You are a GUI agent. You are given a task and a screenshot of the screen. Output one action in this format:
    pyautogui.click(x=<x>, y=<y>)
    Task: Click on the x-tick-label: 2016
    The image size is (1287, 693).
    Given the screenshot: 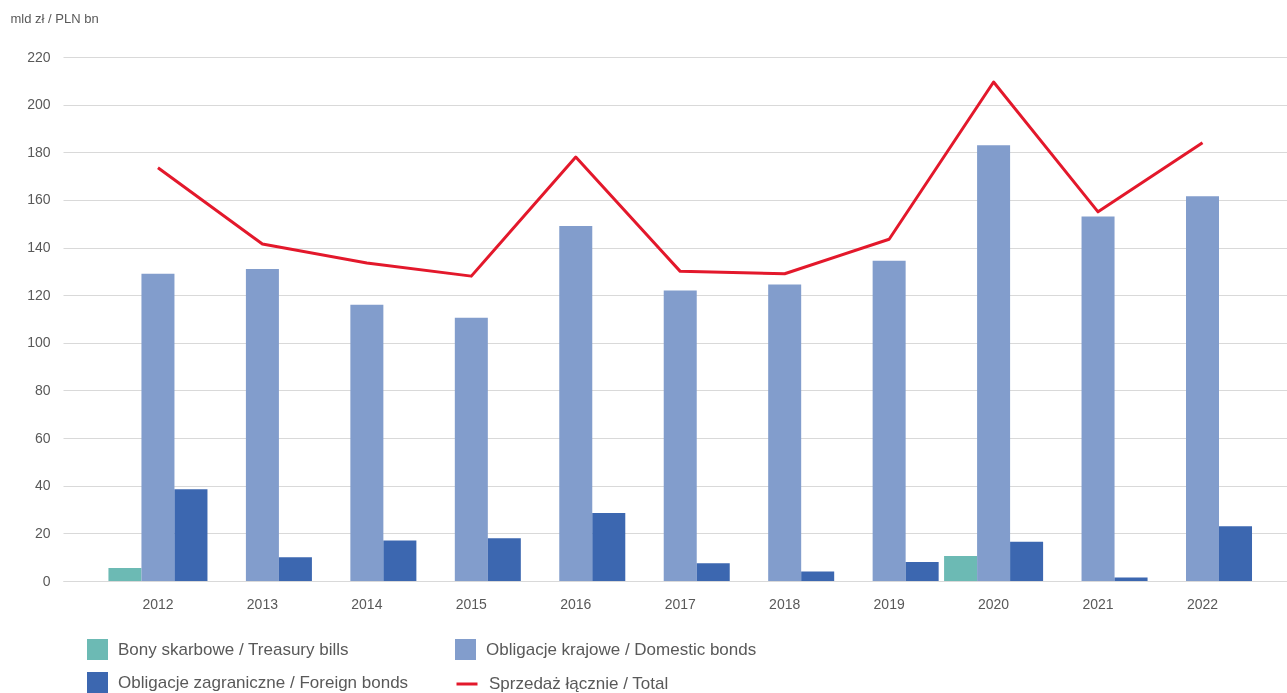 What is the action you would take?
    pyautogui.click(x=576, y=603)
    